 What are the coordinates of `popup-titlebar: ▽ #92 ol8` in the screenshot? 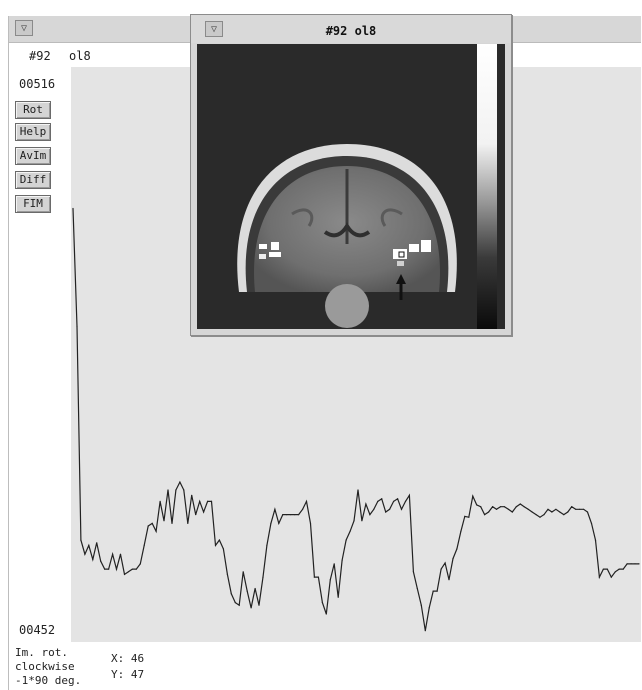 It's located at (351, 29).